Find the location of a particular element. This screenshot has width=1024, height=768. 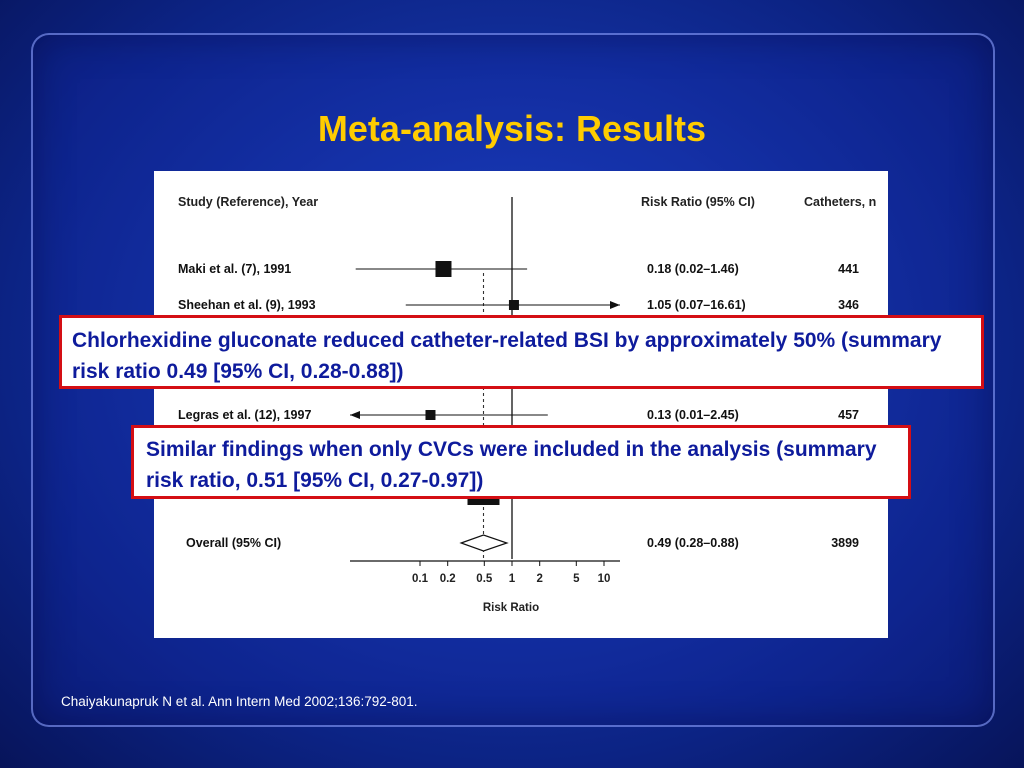

study-catheters: 441 is located at coordinates (848, 269).